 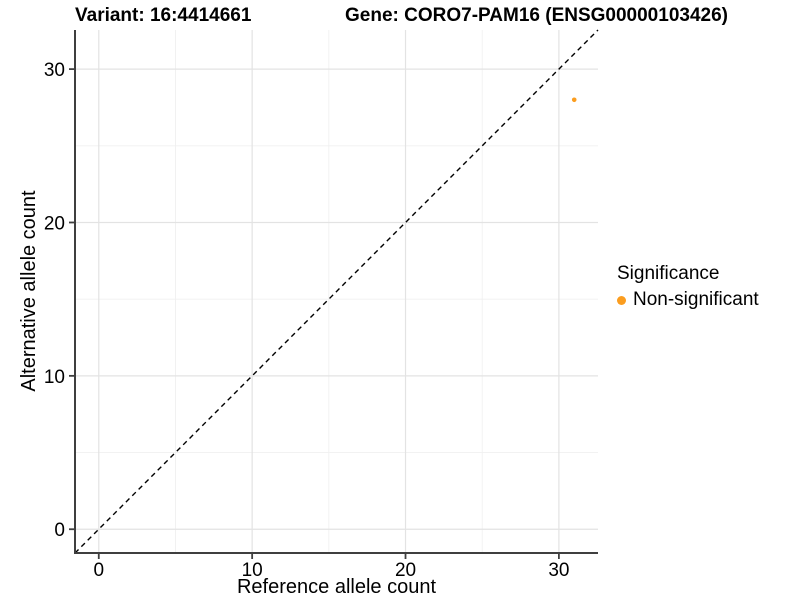 I want to click on legend-entry-non-significant: Non-significant, so click(x=688, y=300).